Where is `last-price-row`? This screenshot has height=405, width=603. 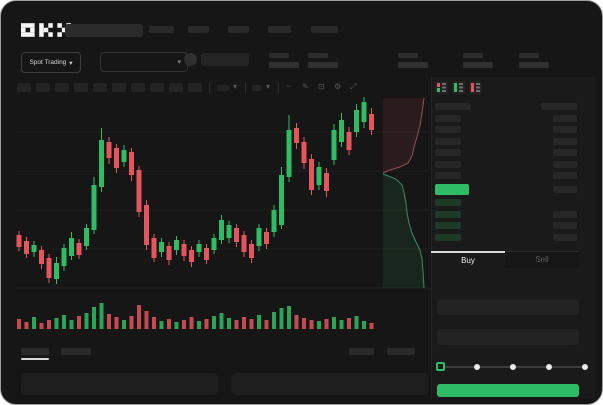
last-price-row is located at coordinates (506, 189).